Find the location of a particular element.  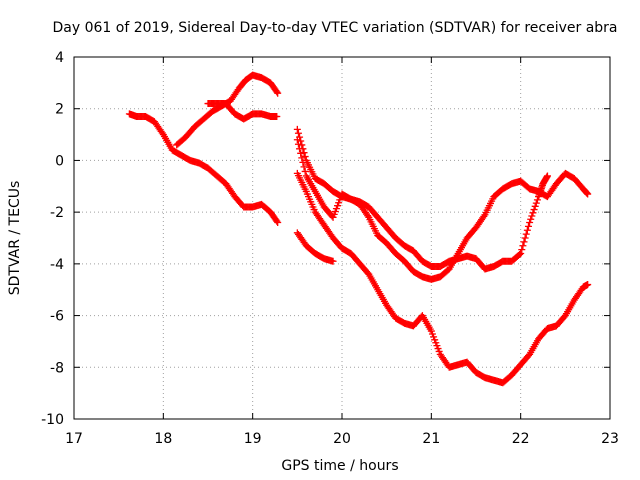

y-tick-label: -2 is located at coordinates (57, 213).